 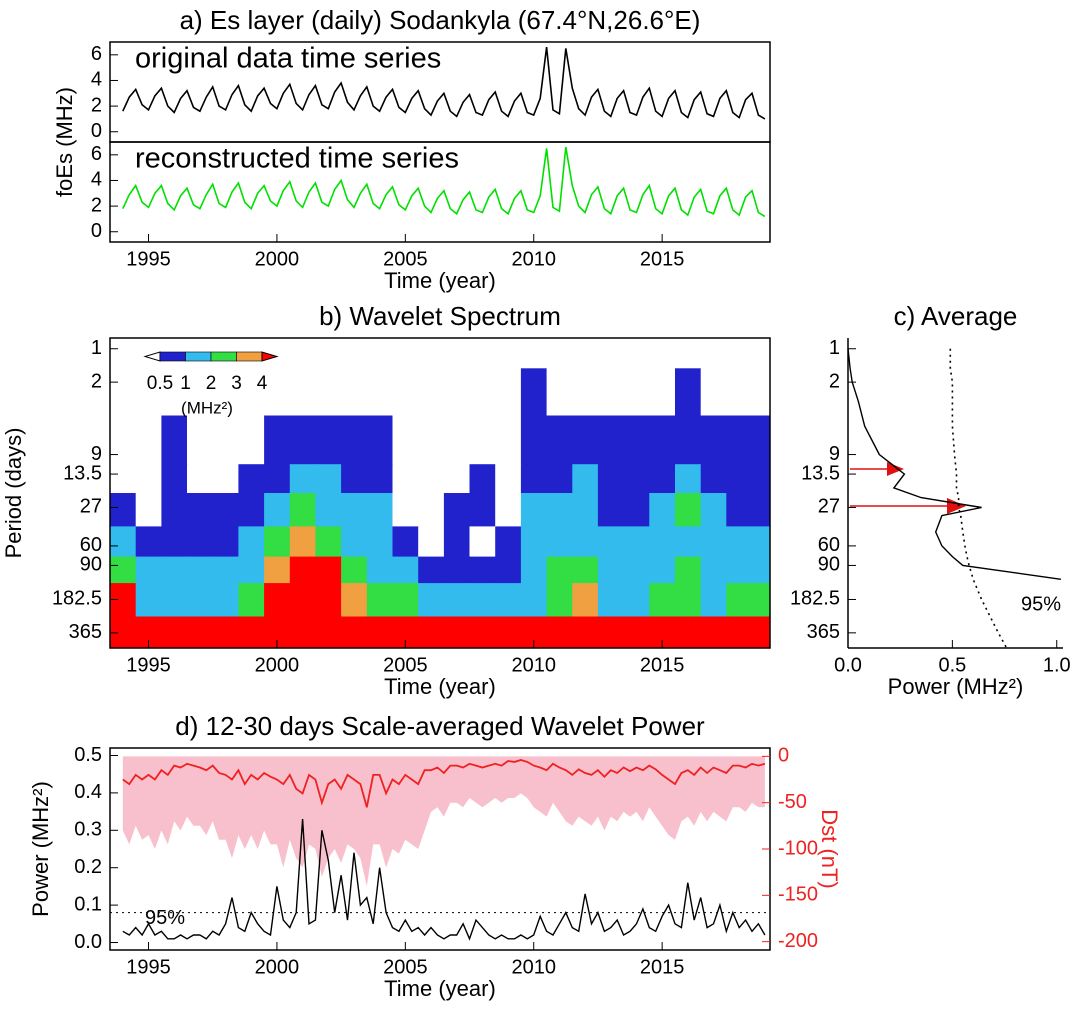 I want to click on y-tick-label: 0.1, so click(x=88, y=904).